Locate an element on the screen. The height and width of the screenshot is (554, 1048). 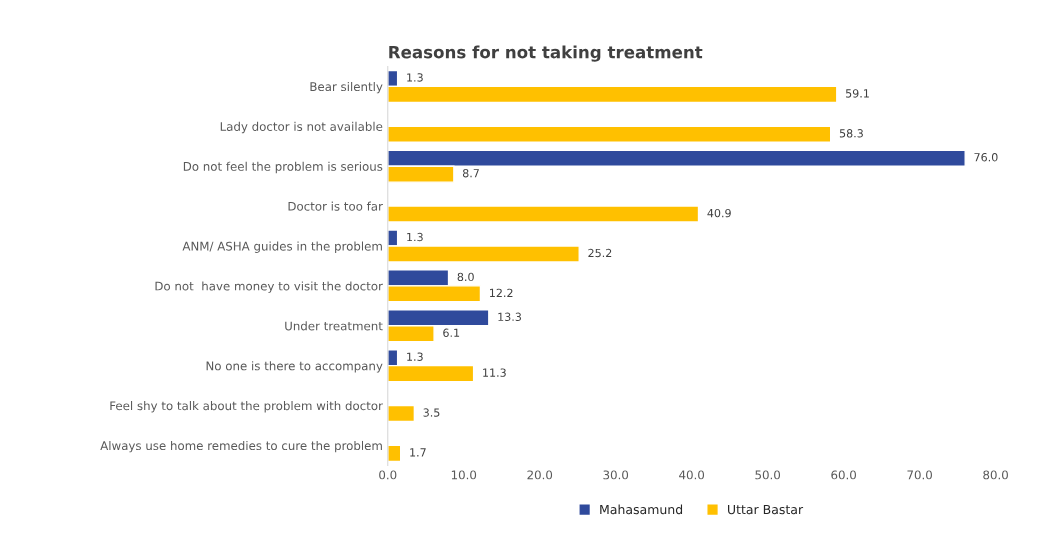
x-tick-label: 60.0 is located at coordinates (843, 475).